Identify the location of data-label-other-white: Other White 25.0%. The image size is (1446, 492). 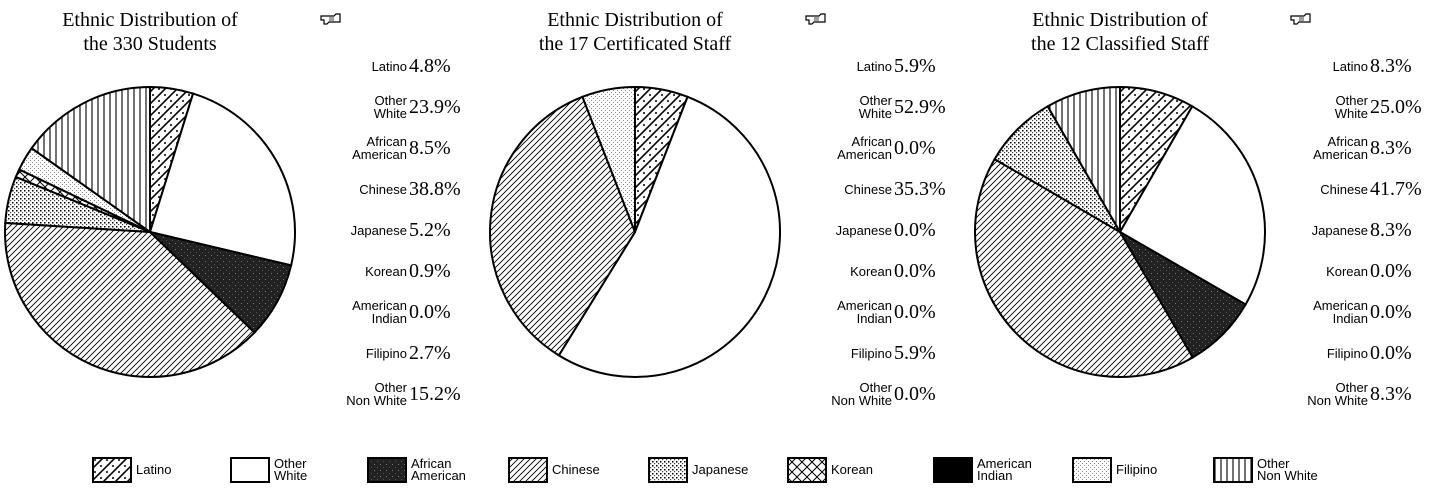
(1356, 107).